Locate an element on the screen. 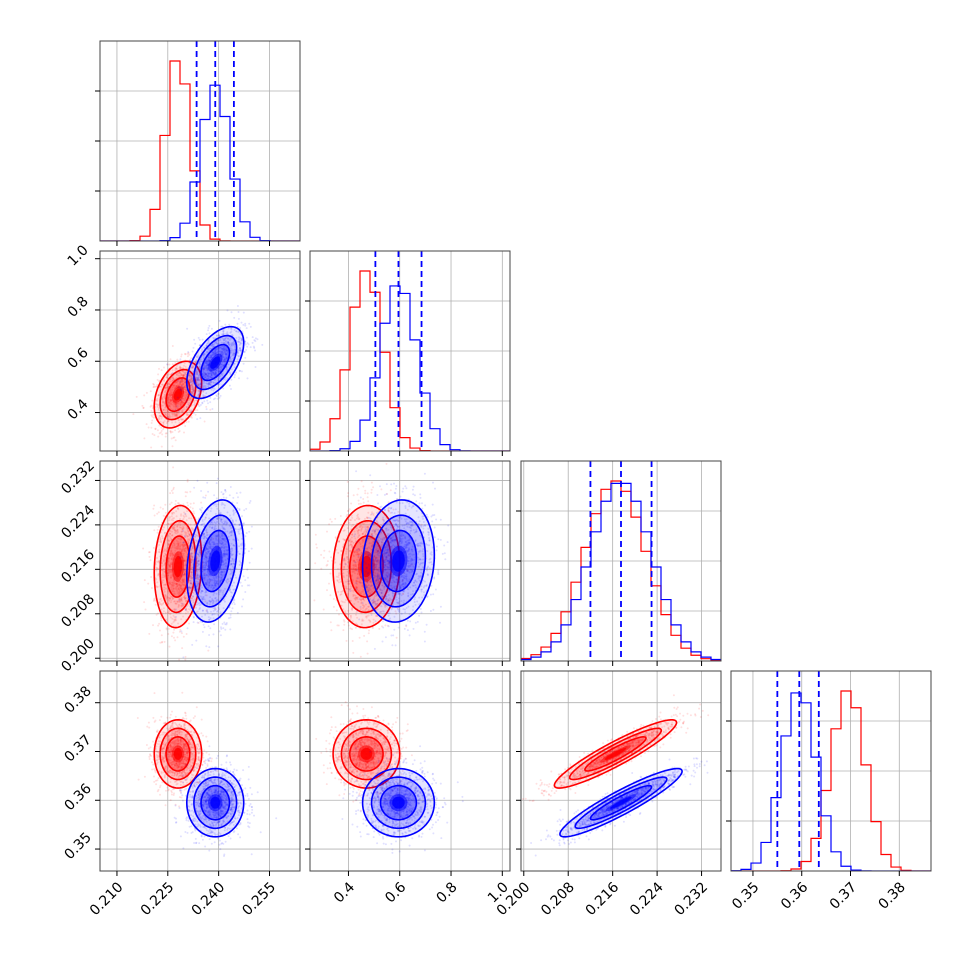 This screenshot has width=970, height=970. panel-frame is located at coordinates (200, 351).